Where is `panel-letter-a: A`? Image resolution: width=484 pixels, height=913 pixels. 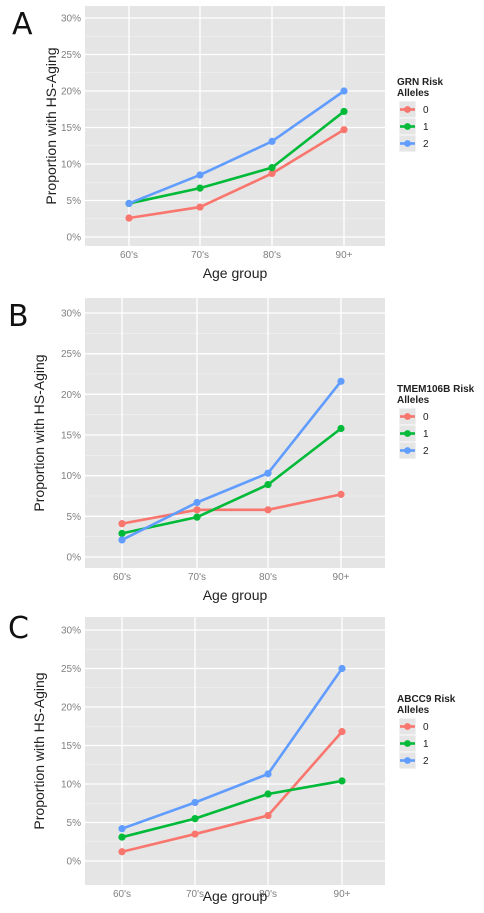
panel-letter-a: A is located at coordinates (22, 24).